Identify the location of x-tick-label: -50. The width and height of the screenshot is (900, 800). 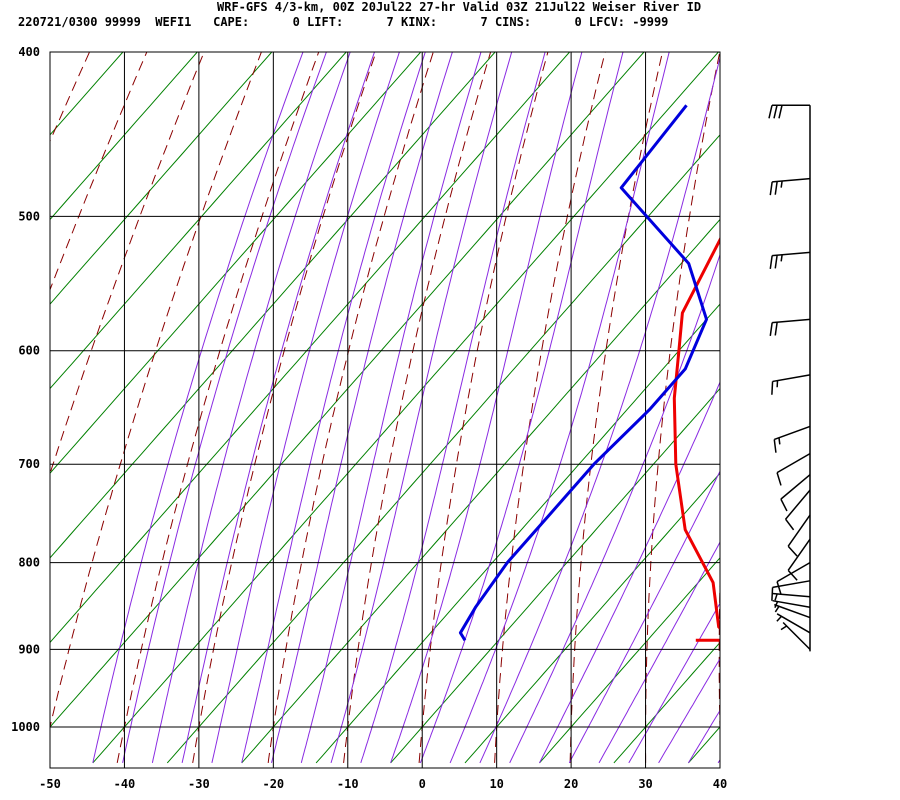
(50, 784).